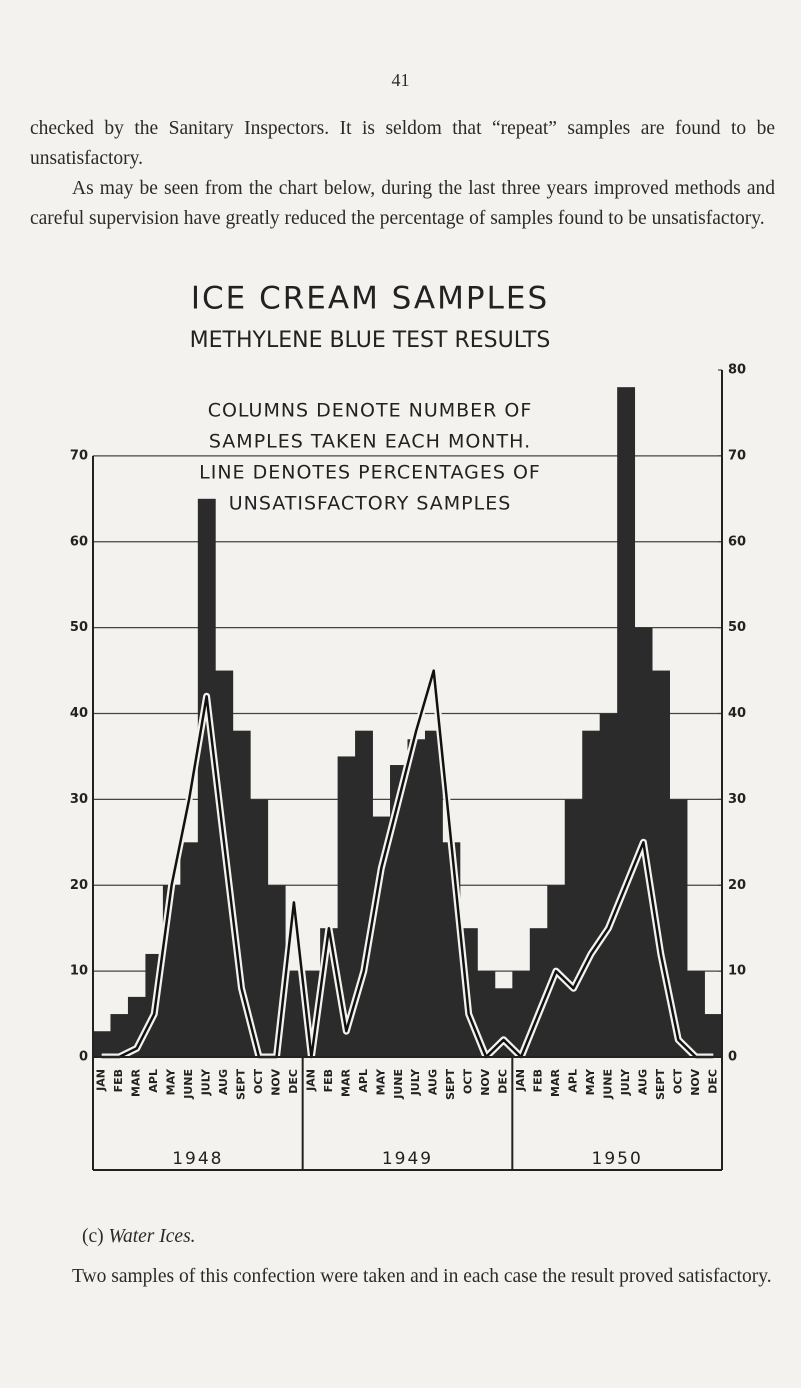  I want to click on y-tick-label: 40, so click(79, 713).